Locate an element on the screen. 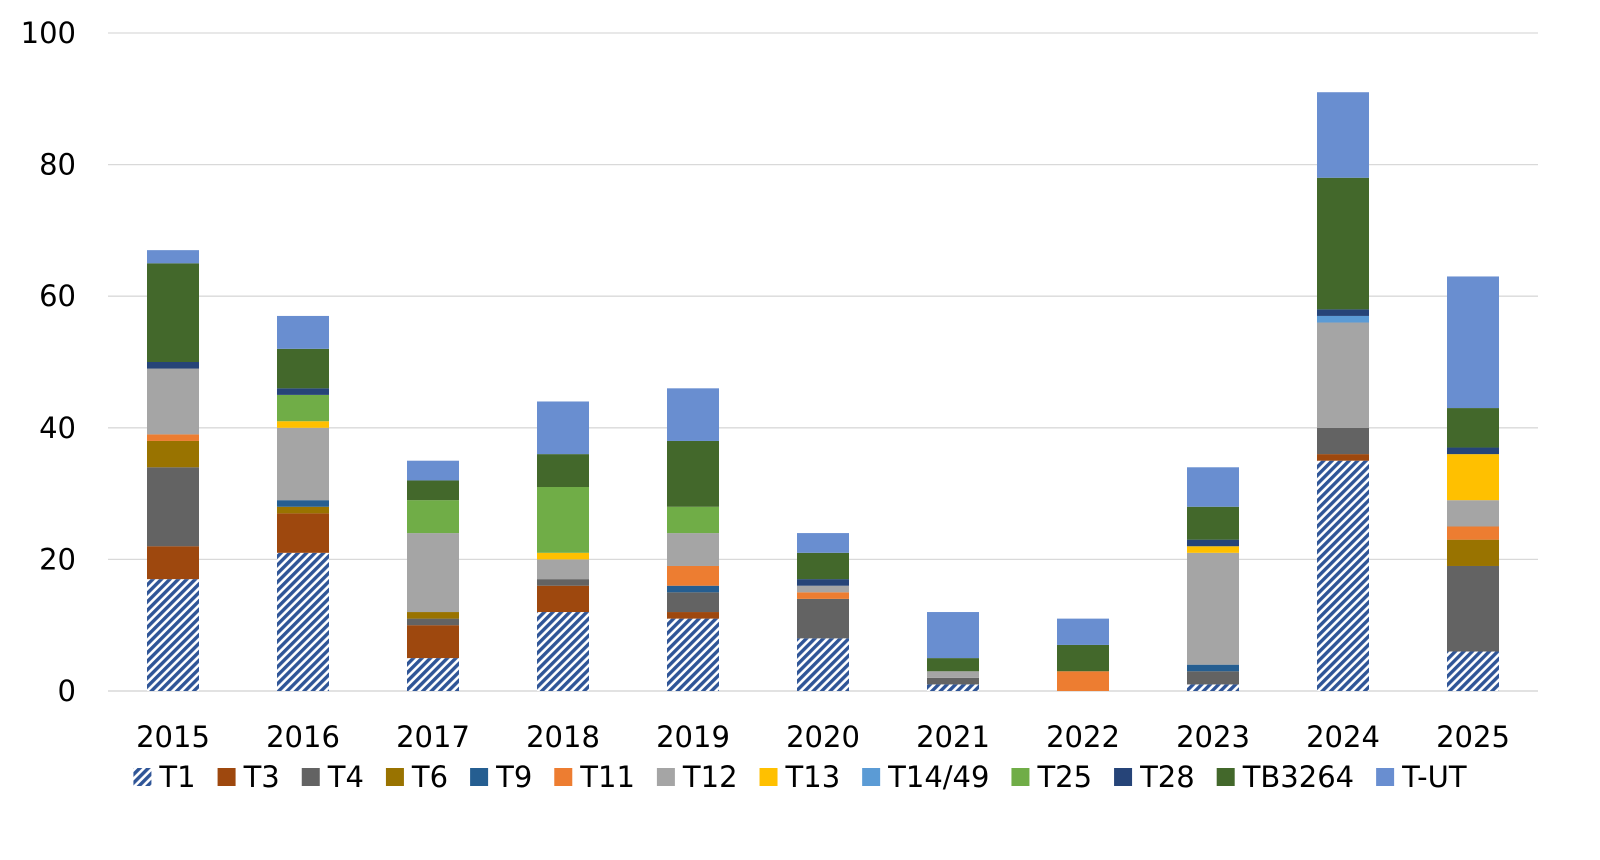 The width and height of the screenshot is (1600, 860). x-tick-label-2025: 2025 is located at coordinates (1473, 737).